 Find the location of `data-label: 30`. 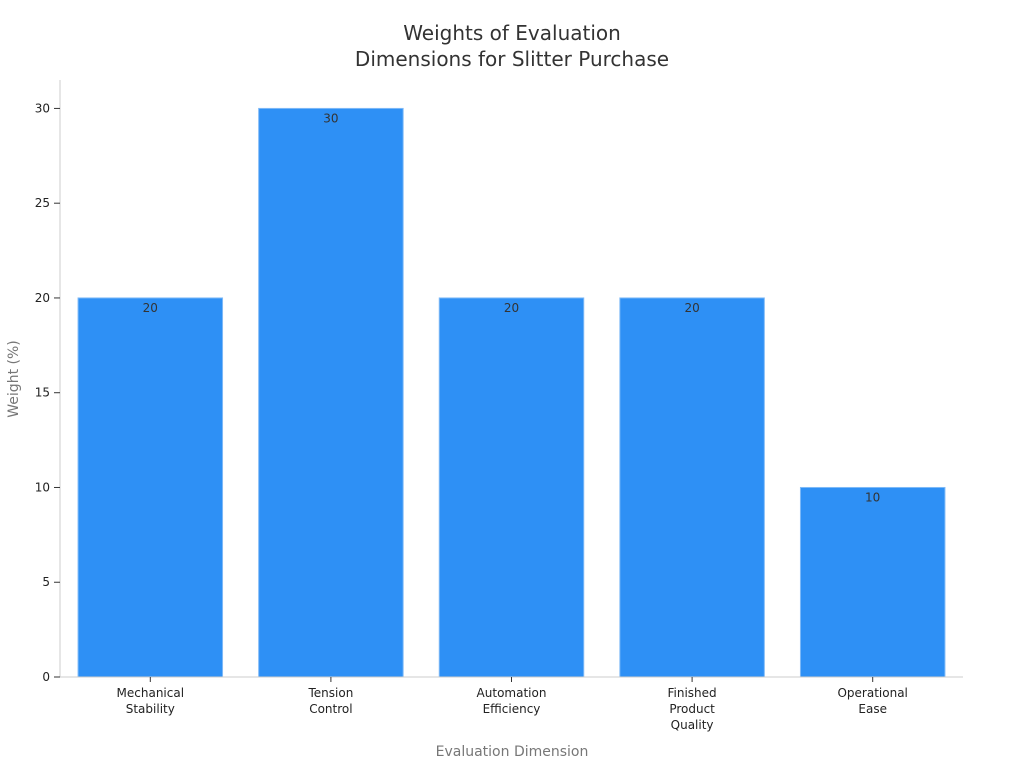

data-label: 30 is located at coordinates (330, 118).